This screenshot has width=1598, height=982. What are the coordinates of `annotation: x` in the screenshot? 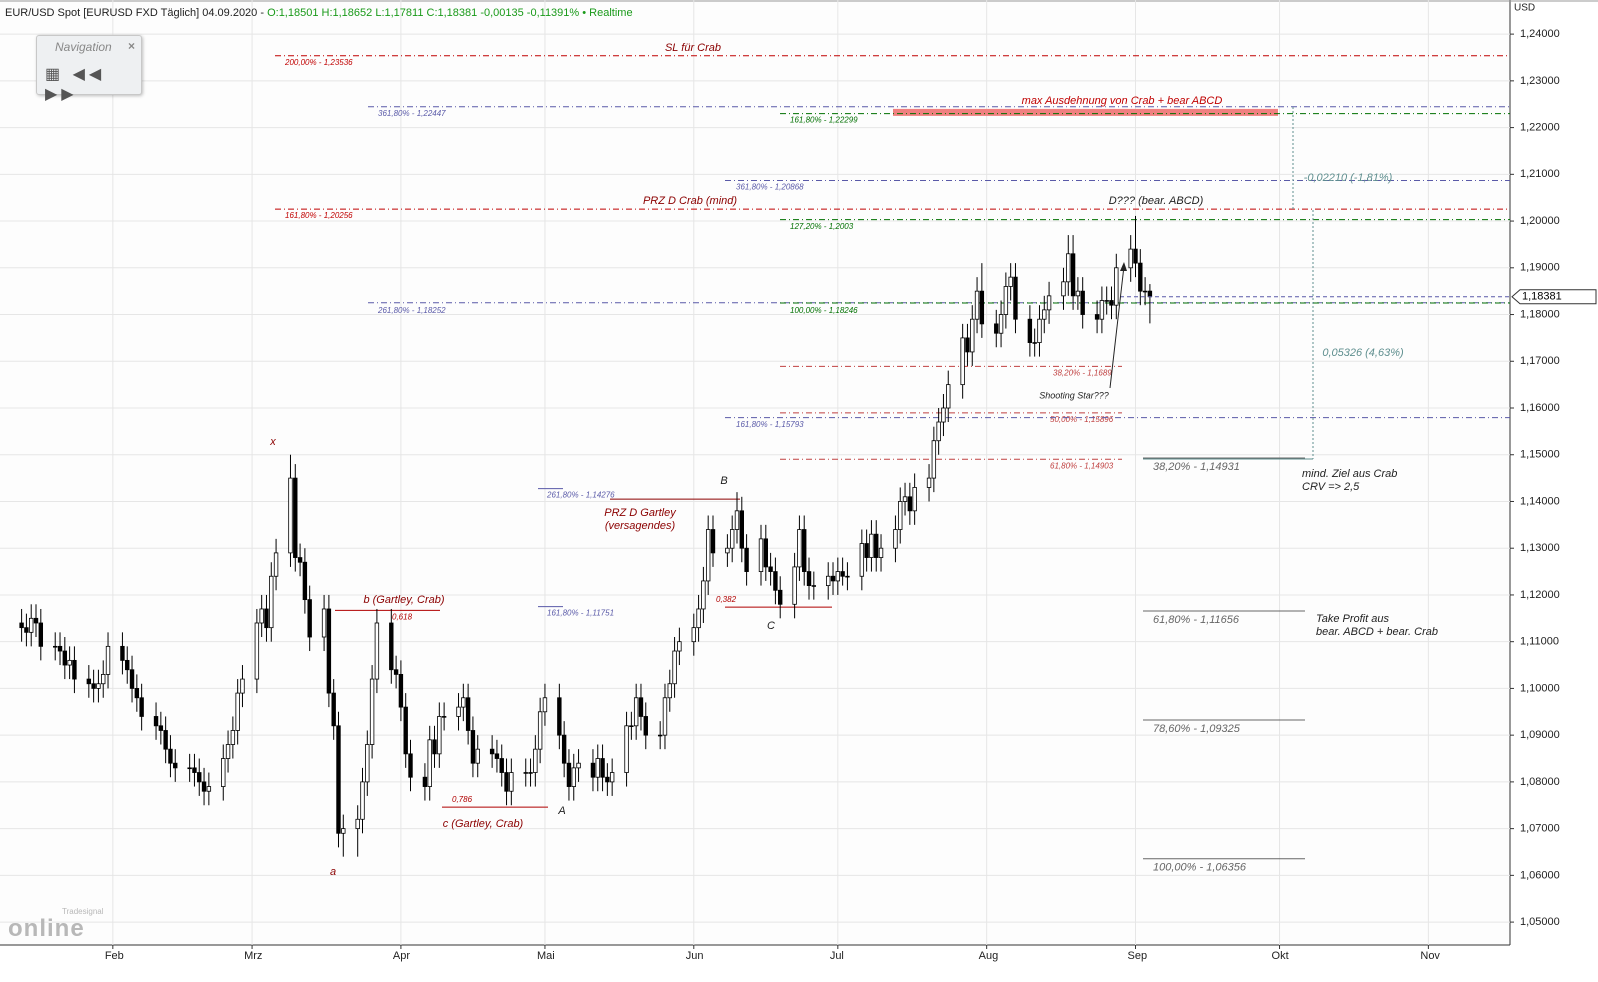 It's located at (272, 442).